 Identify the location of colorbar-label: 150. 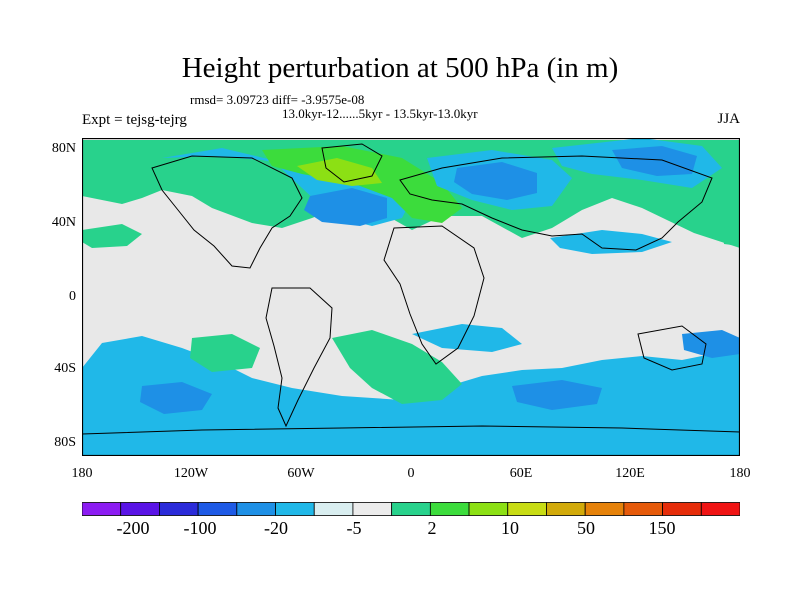
(662, 528).